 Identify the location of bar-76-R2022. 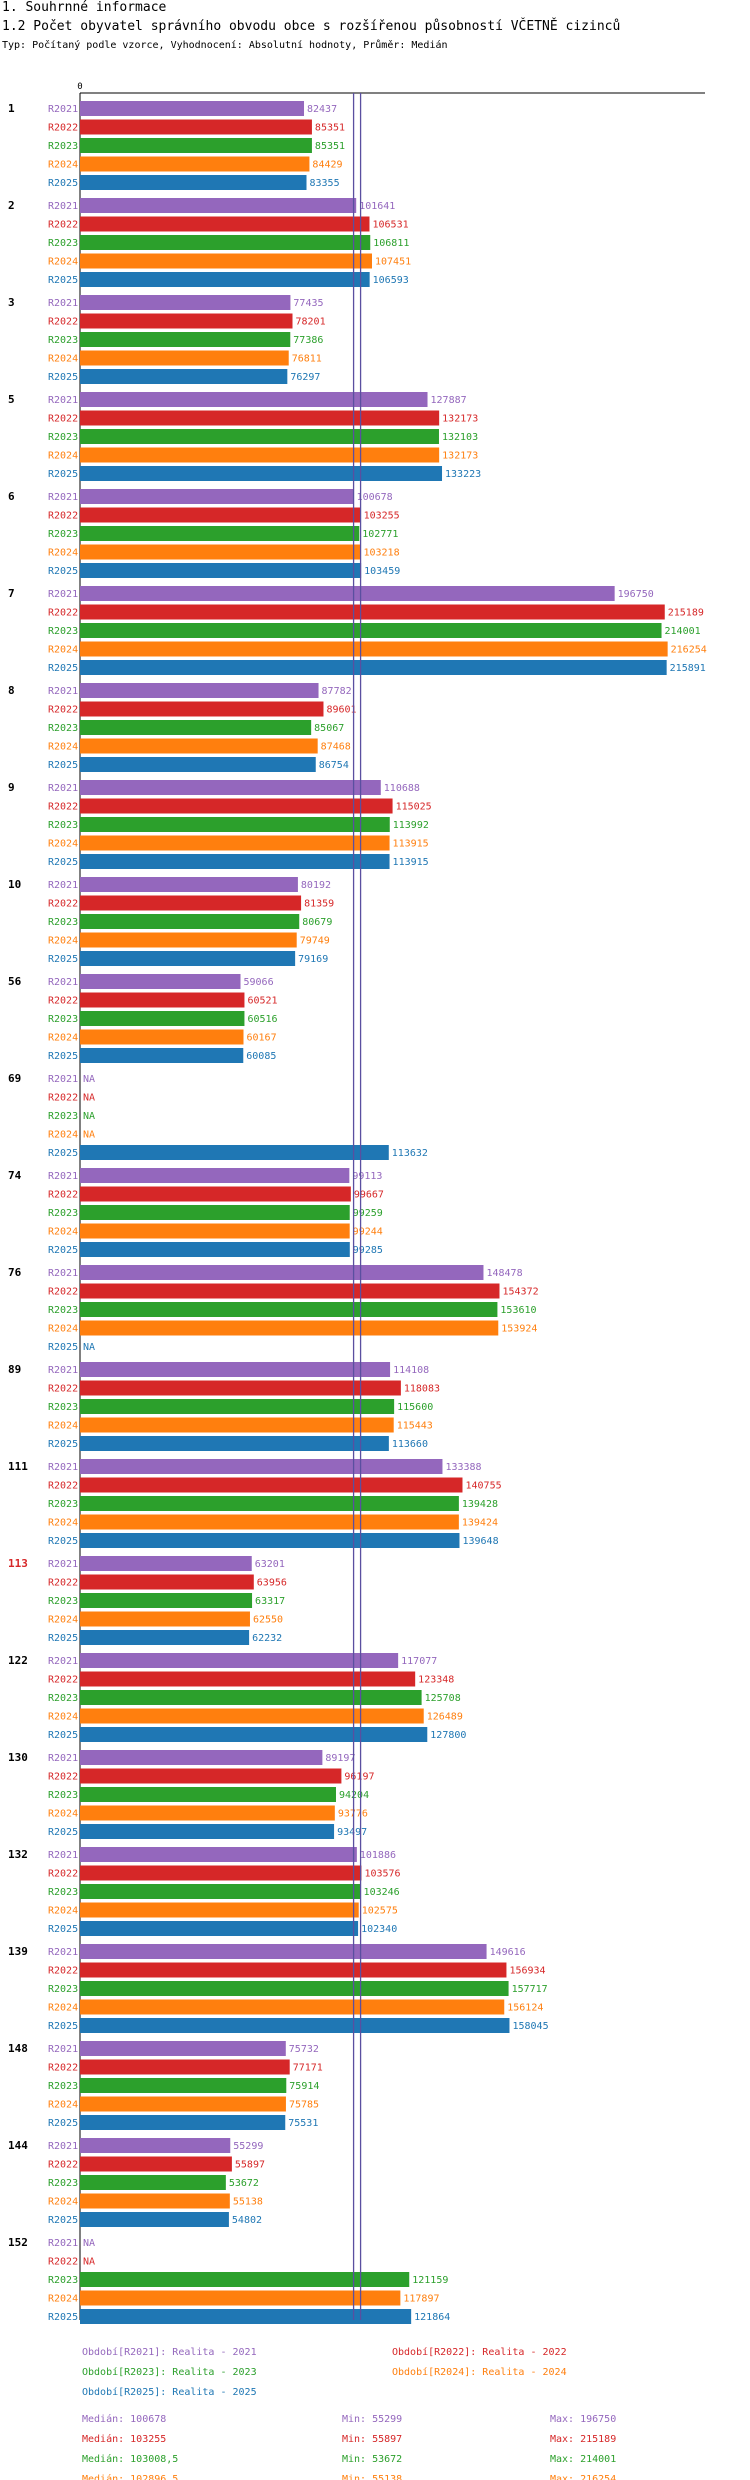
(290, 1291).